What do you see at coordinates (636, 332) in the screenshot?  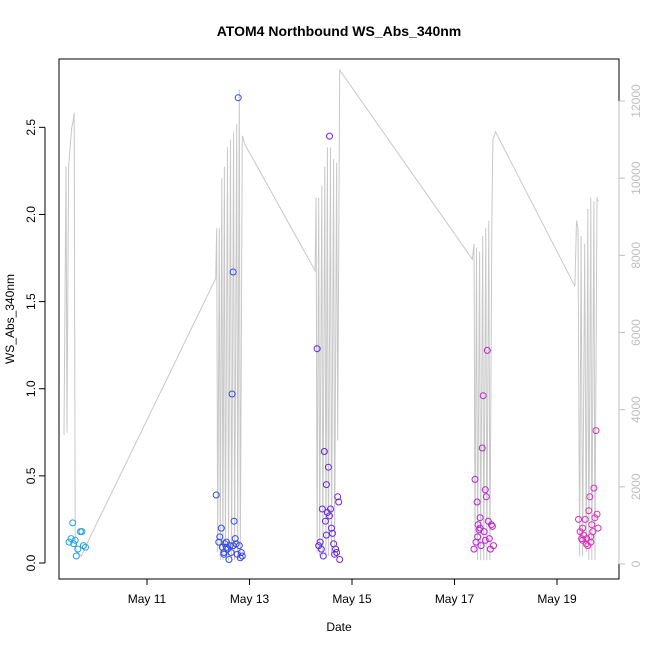 I see `y2-tick-label: 6000` at bounding box center [636, 332].